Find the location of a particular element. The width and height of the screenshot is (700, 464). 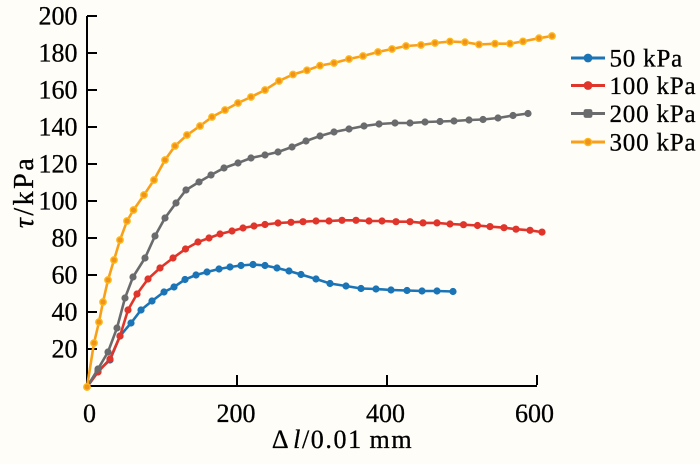

svg-text: 300 kPa is located at coordinates (653, 142).